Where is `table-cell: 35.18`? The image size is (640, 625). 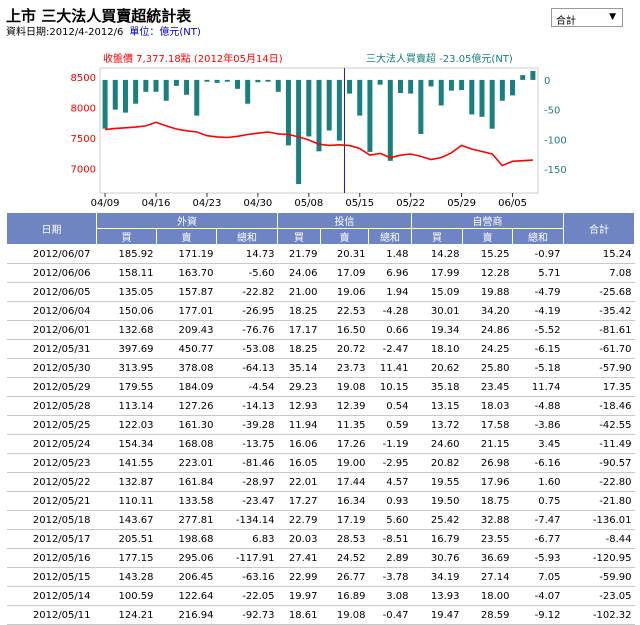
table-cell: 35.18 is located at coordinates (437, 387).